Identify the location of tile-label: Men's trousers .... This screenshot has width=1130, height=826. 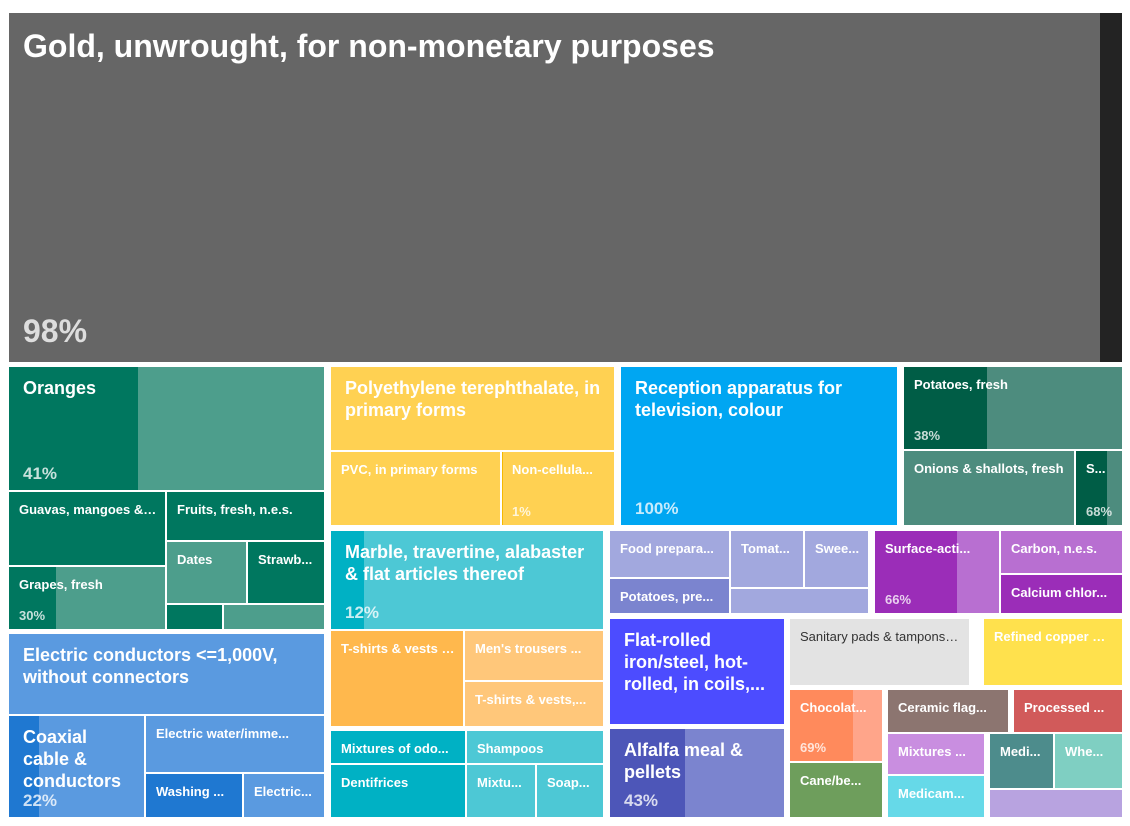
(528, 648).